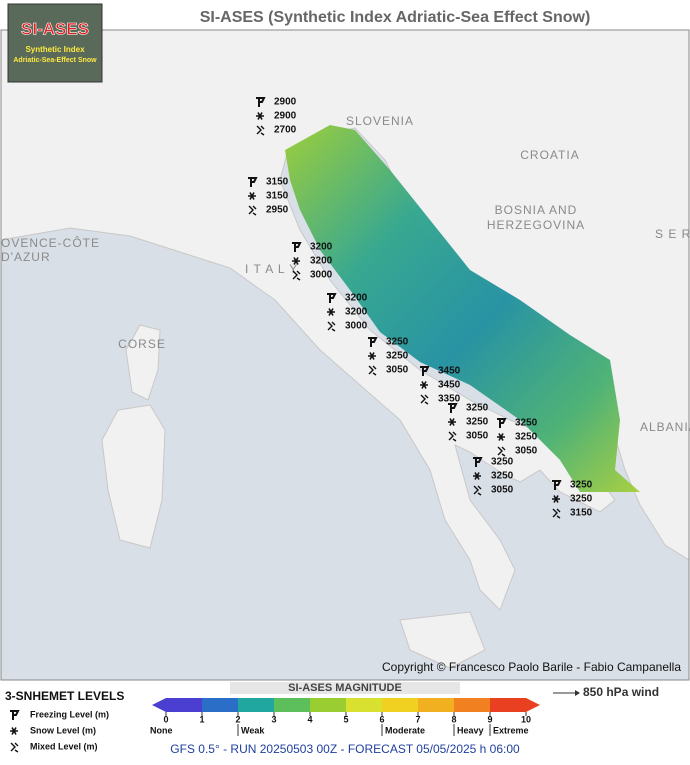 The height and width of the screenshot is (765, 690). What do you see at coordinates (470, 730) in the screenshot?
I see `class-label: Heavy` at bounding box center [470, 730].